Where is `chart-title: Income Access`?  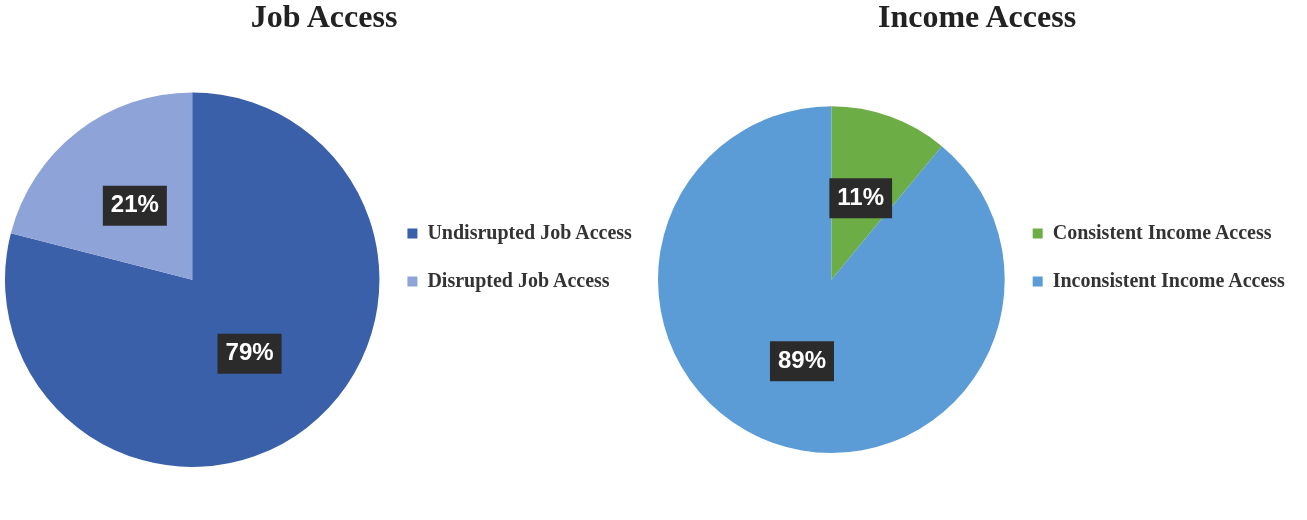 chart-title: Income Access is located at coordinates (977, 17).